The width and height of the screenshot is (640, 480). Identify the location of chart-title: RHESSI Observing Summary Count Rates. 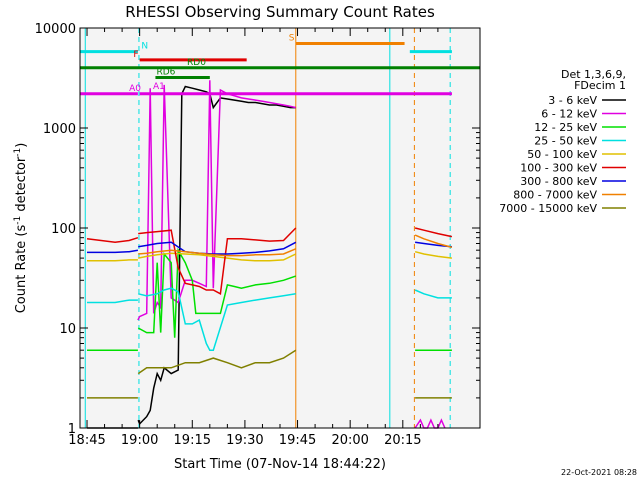
(280, 12).